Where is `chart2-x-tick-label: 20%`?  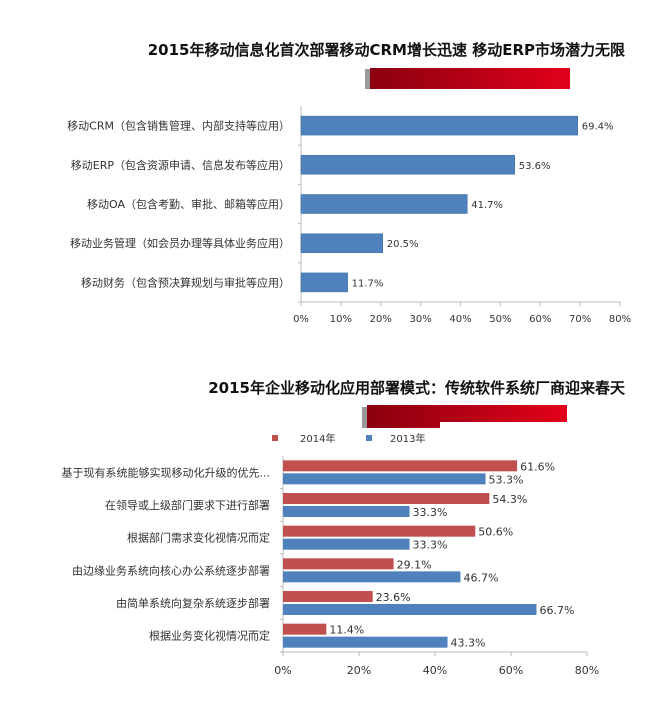 chart2-x-tick-label: 20% is located at coordinates (359, 670).